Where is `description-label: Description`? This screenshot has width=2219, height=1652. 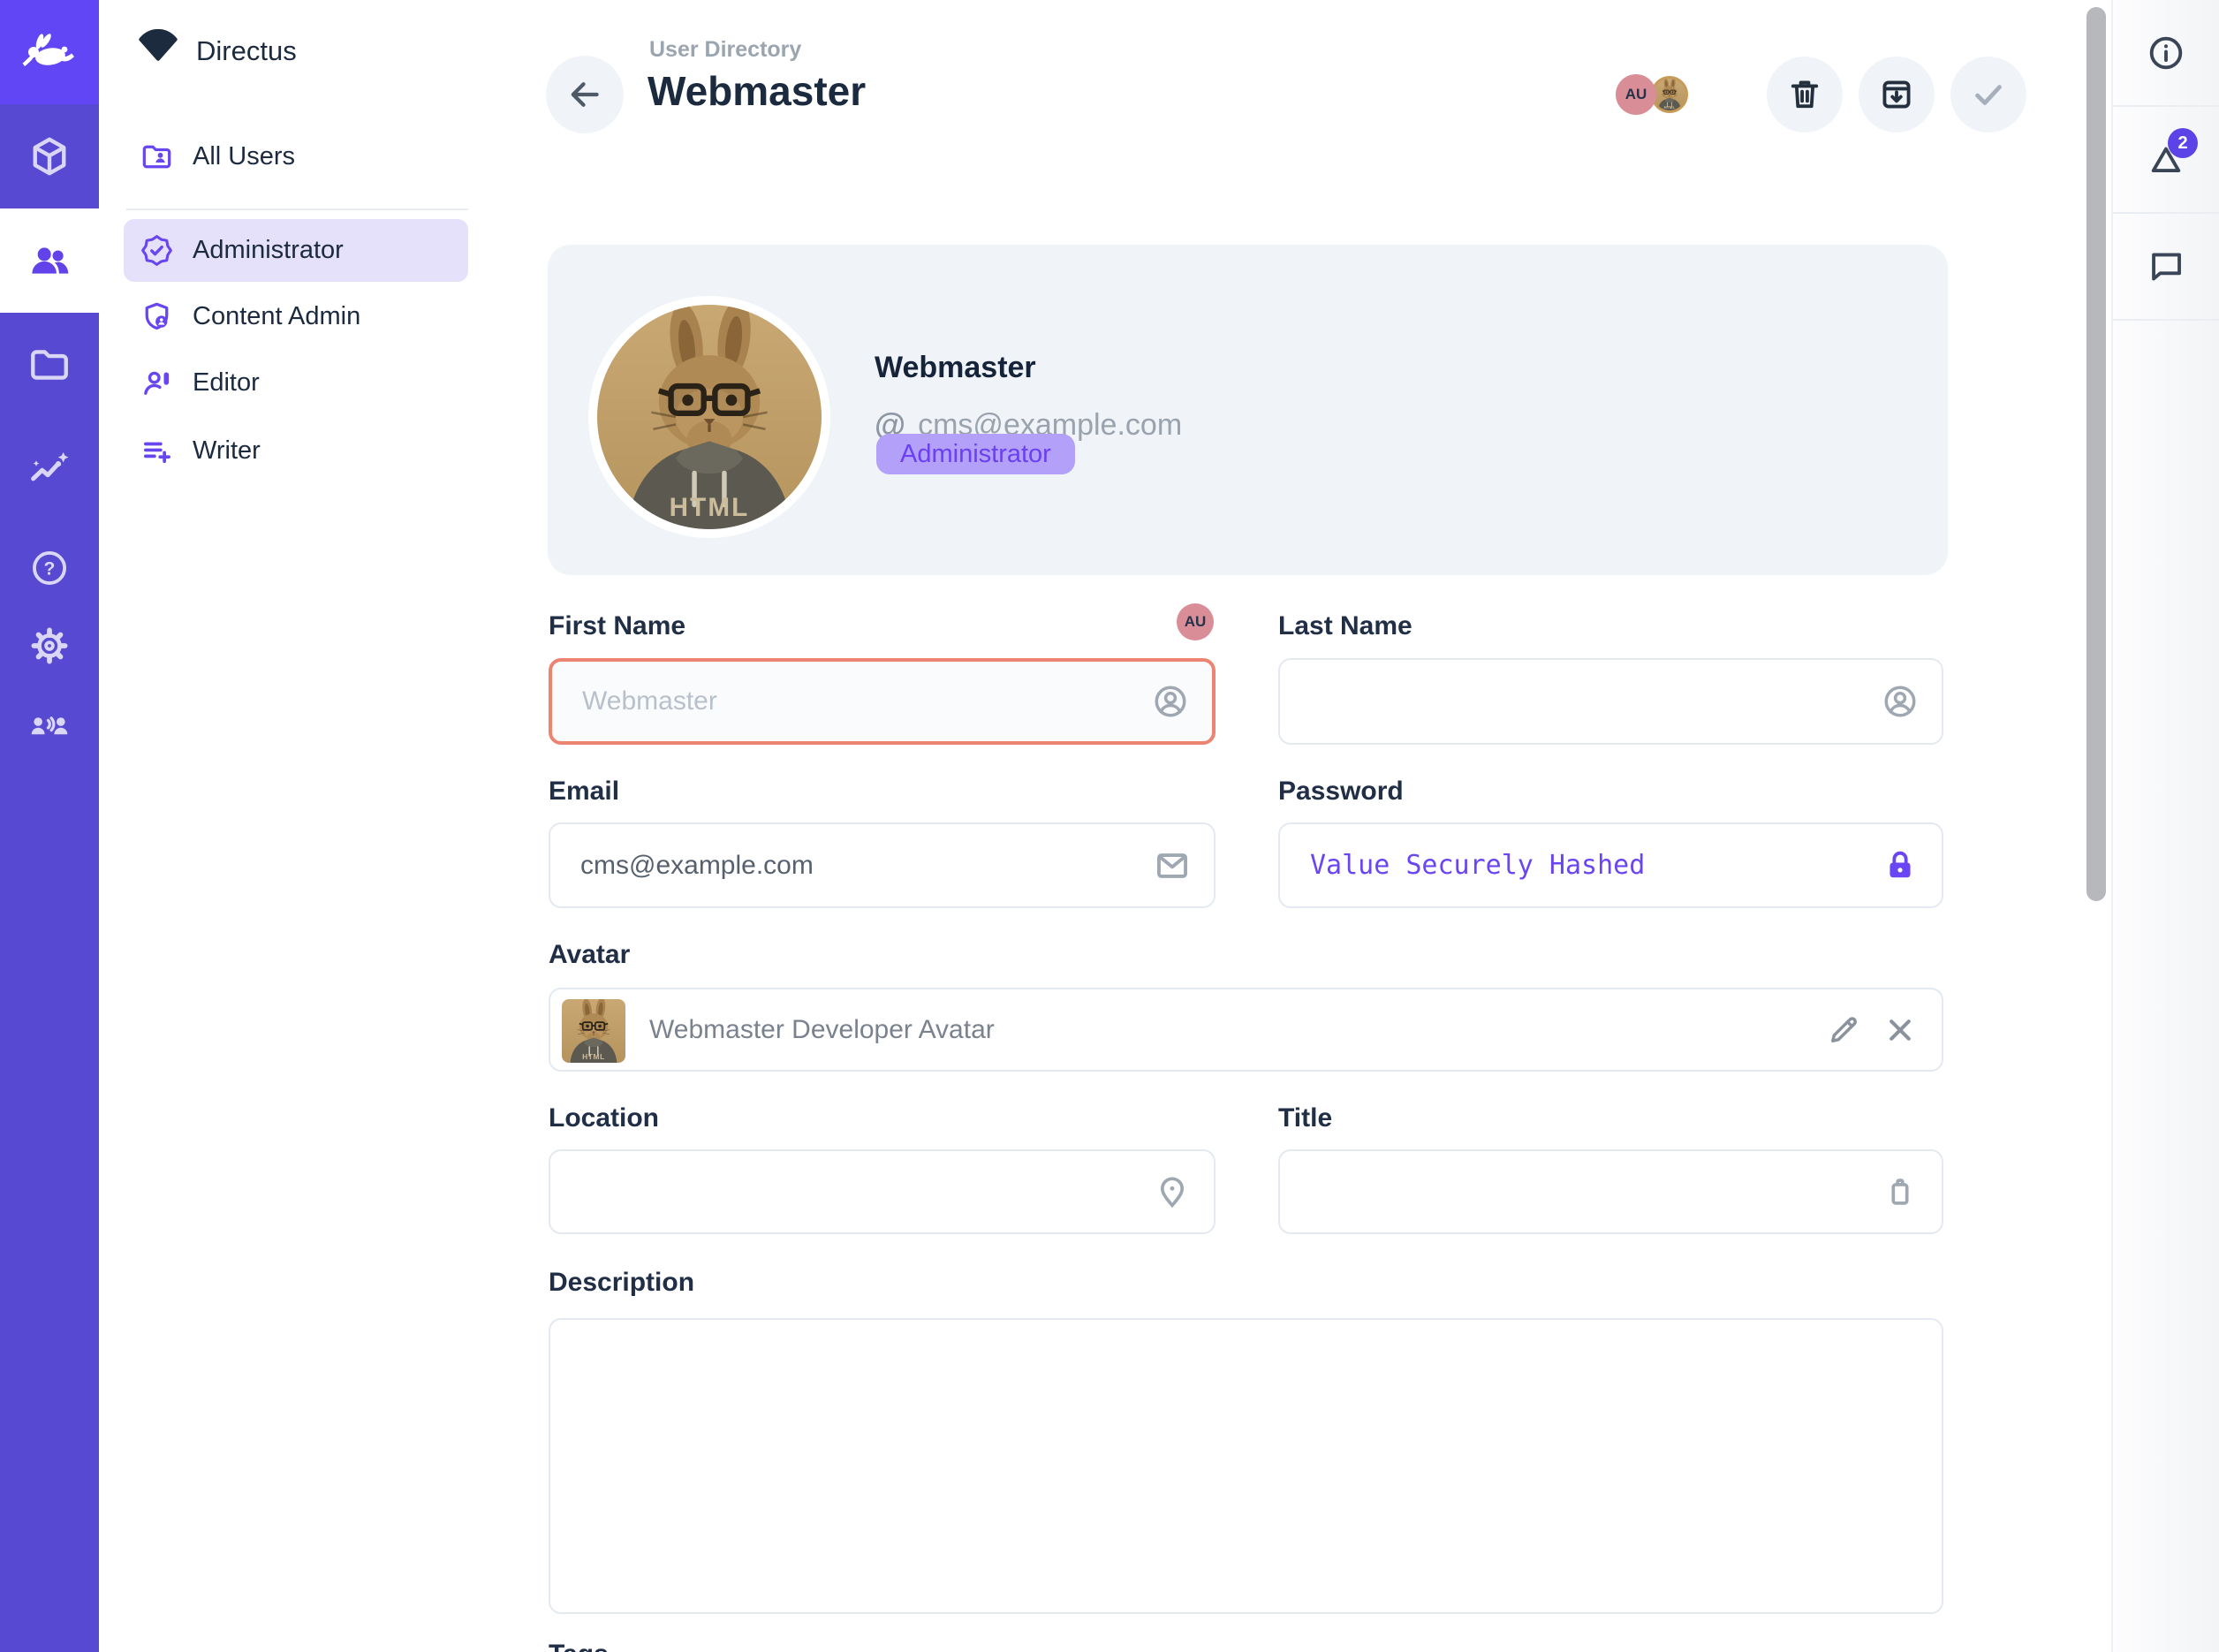 description-label: Description is located at coordinates (622, 1282).